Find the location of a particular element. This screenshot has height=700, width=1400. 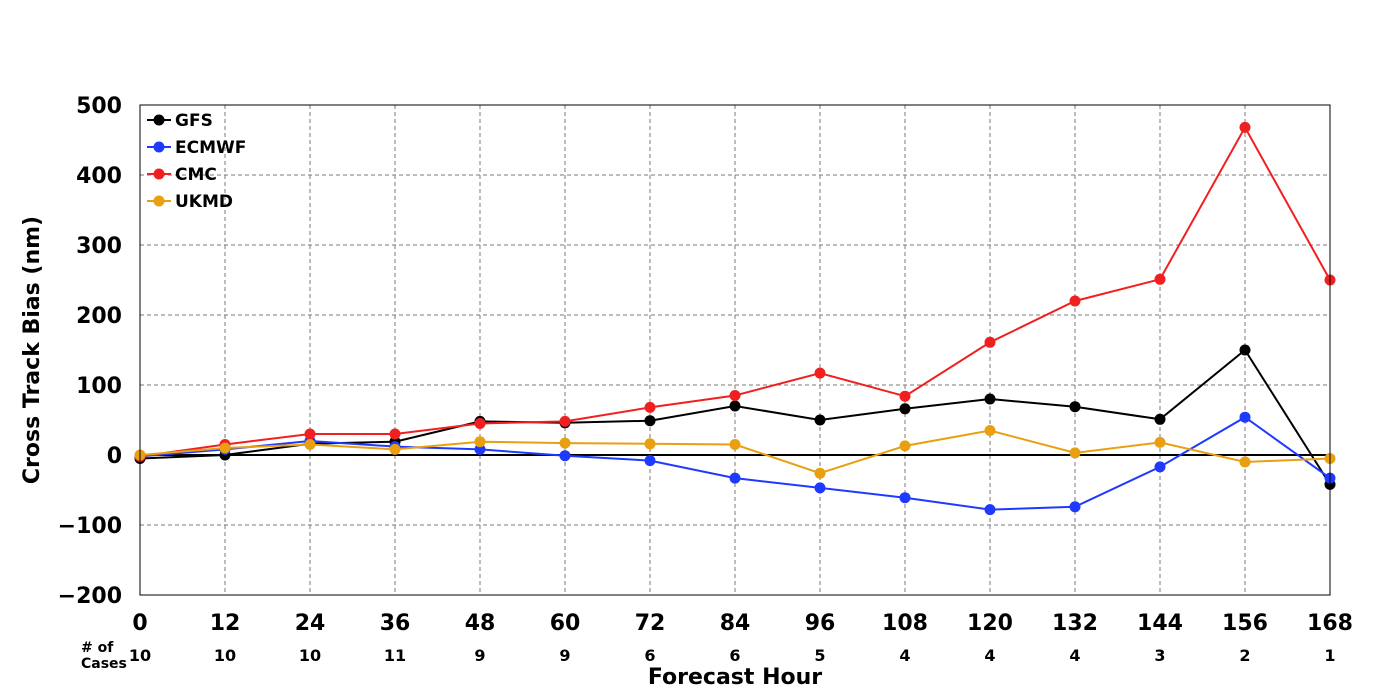

cases-value-10: 4 is located at coordinates (989, 655).